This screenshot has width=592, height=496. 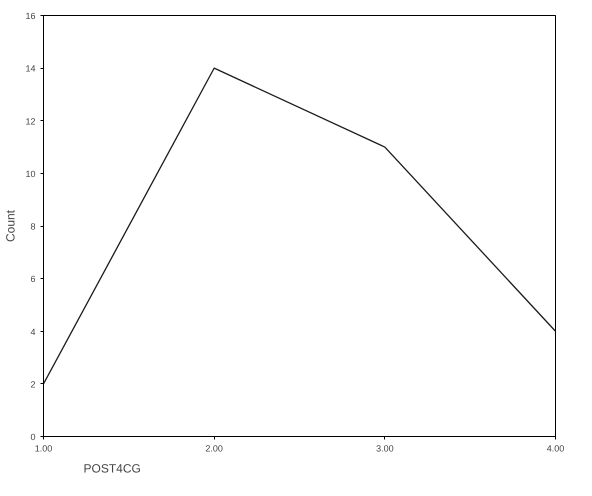 What do you see at coordinates (33, 384) in the screenshot?
I see `y-tick-label: 2` at bounding box center [33, 384].